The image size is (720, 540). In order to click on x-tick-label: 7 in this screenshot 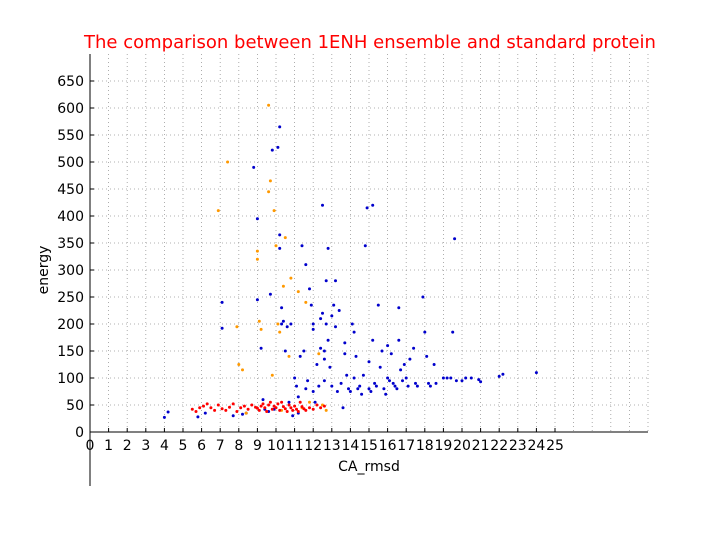, I will do `click(220, 446)`.